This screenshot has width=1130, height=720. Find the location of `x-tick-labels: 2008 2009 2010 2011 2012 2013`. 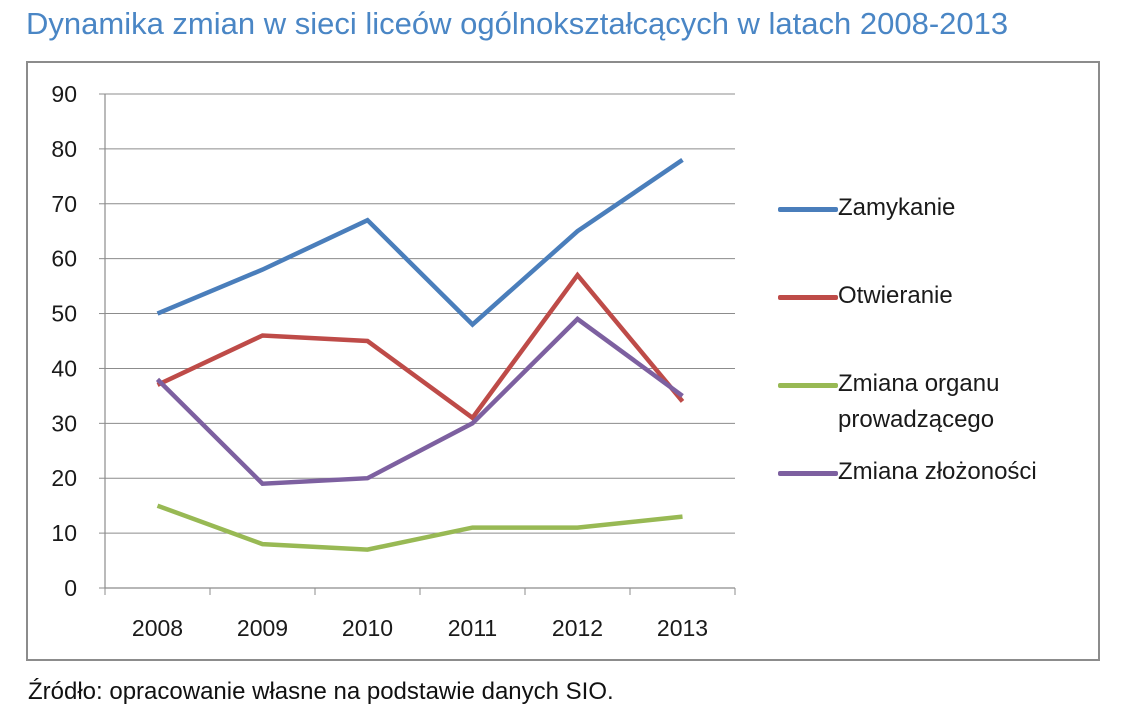

x-tick-labels: 2008 2009 2010 2011 2012 2013 is located at coordinates (420, 628).